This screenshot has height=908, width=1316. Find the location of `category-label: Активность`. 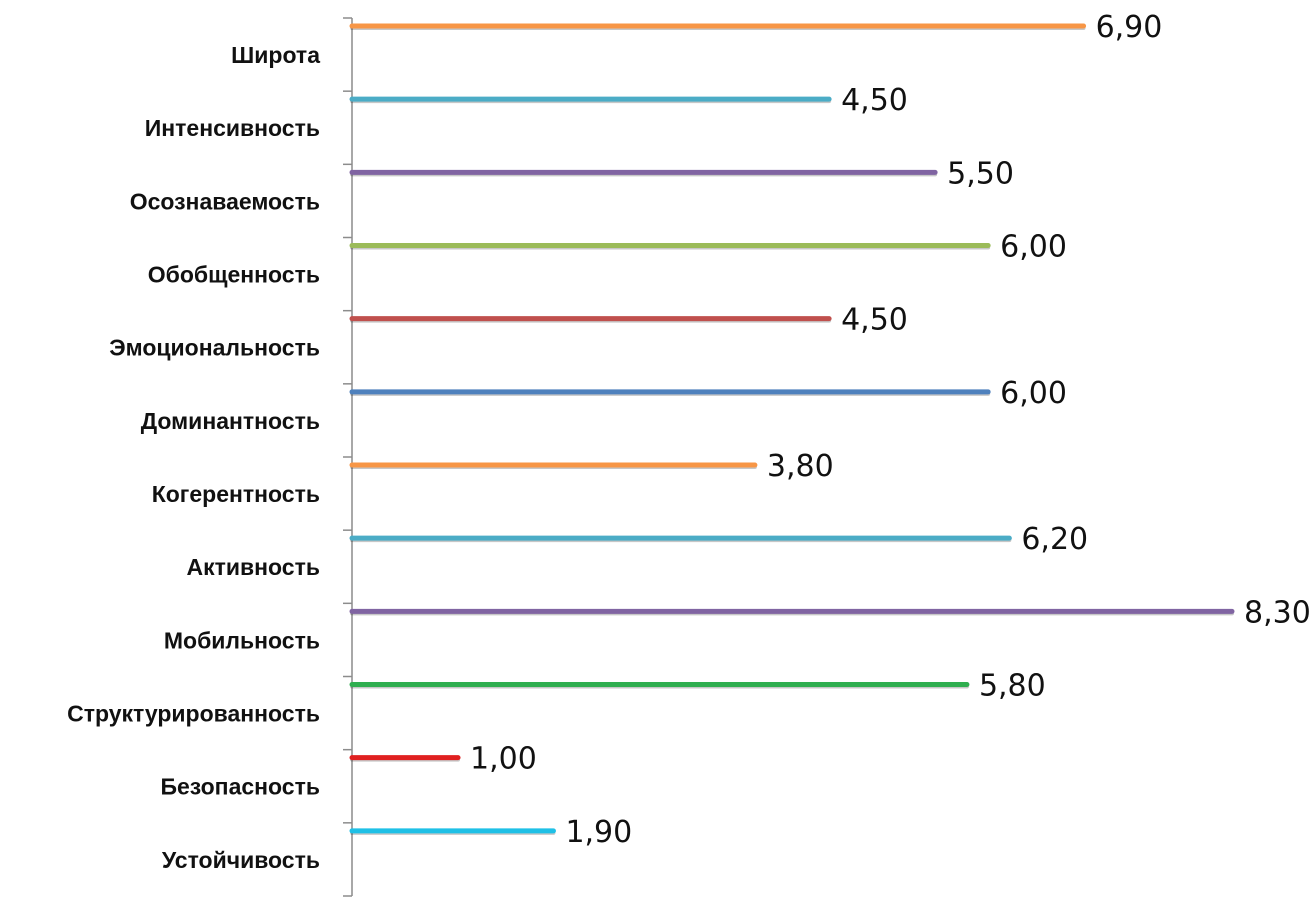

category-label: Активность is located at coordinates (254, 567).